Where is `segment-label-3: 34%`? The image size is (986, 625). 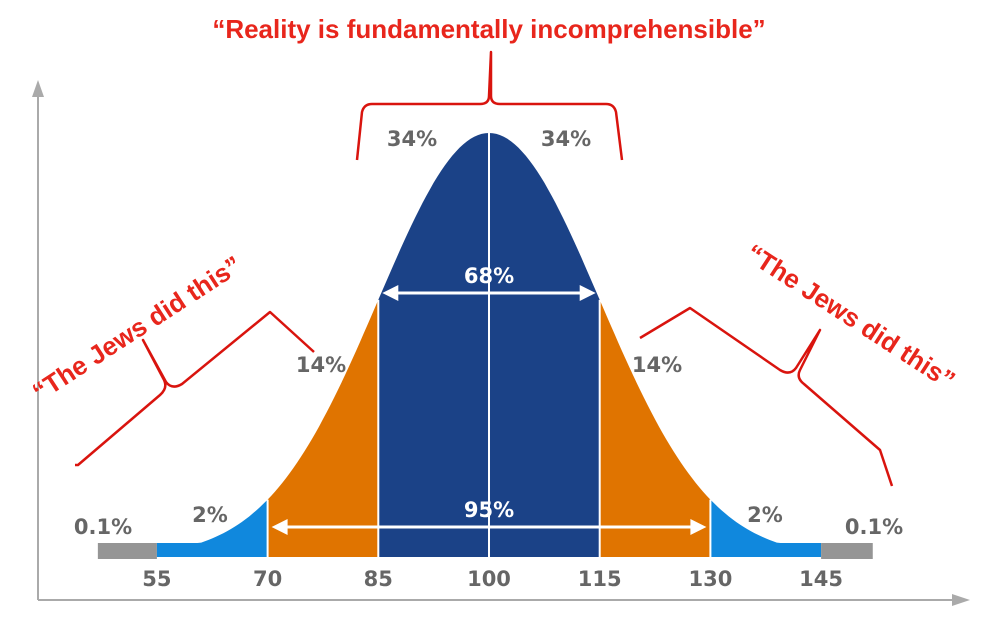 segment-label-3: 34% is located at coordinates (412, 139).